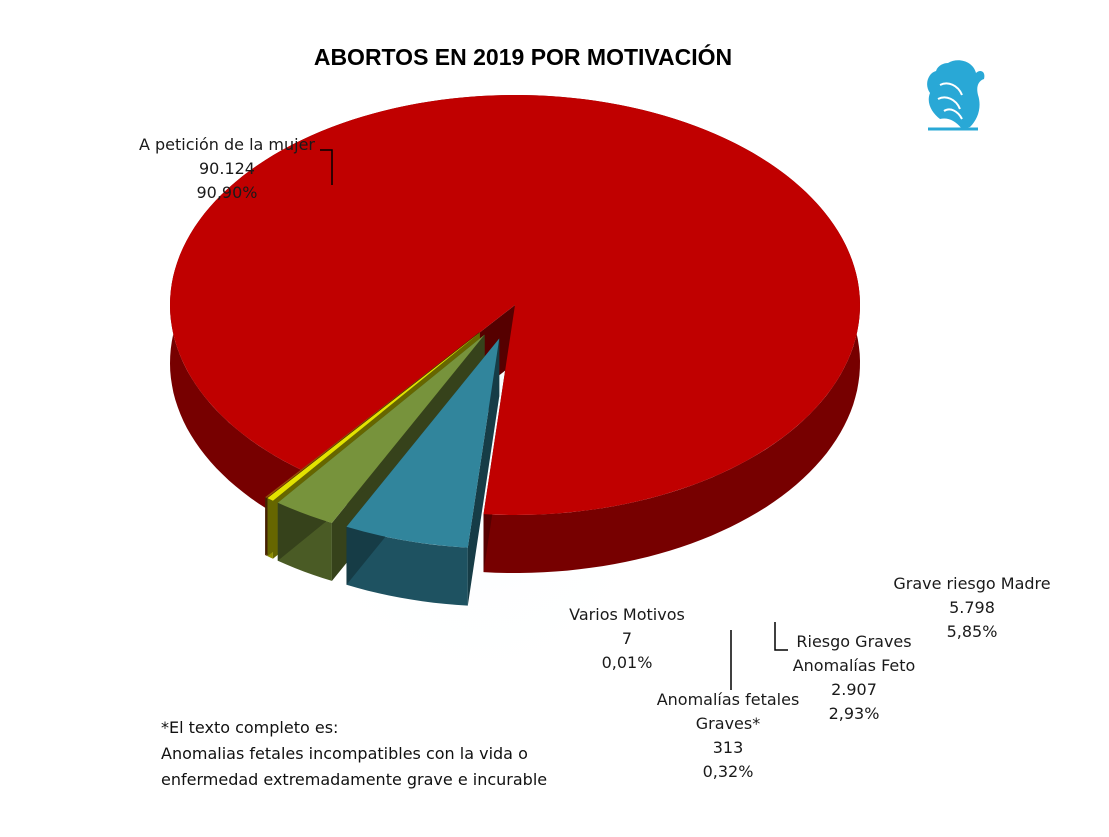  What do you see at coordinates (728, 736) in the screenshot?
I see `label-anomalias-fetales: Anomalías fetales Graves* 313 0,32%` at bounding box center [728, 736].